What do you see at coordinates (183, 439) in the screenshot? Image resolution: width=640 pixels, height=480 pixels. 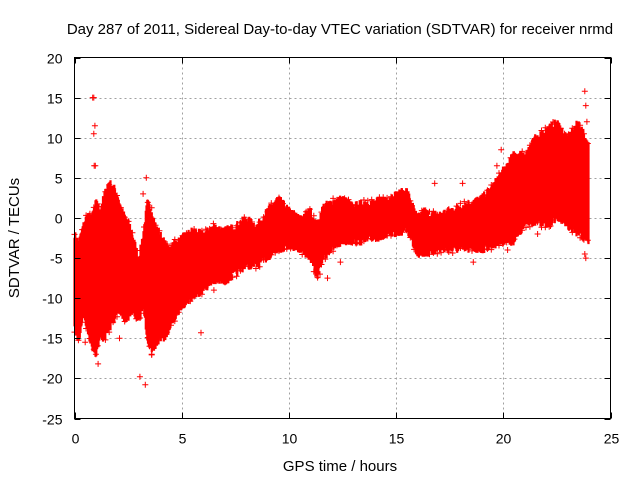 I see `x-tick-label: 5` at bounding box center [183, 439].